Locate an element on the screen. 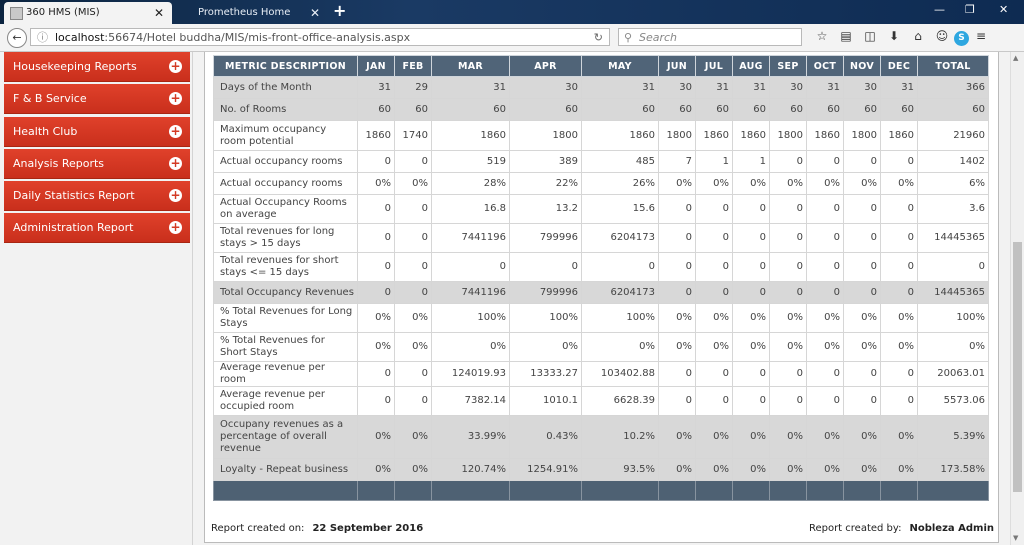 Image resolution: width=1024 pixels, height=545 pixels. metric-description-cell: Actual occupancy rooms is located at coordinates (285, 183).